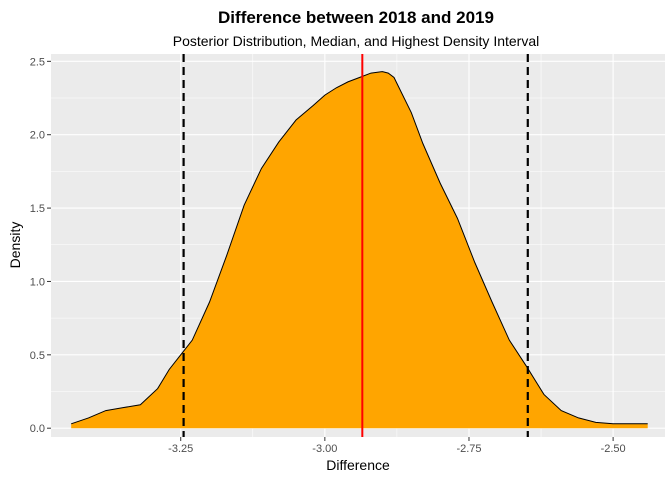  Describe the element at coordinates (358, 465) in the screenshot. I see `x-axis-title: Difference` at that location.